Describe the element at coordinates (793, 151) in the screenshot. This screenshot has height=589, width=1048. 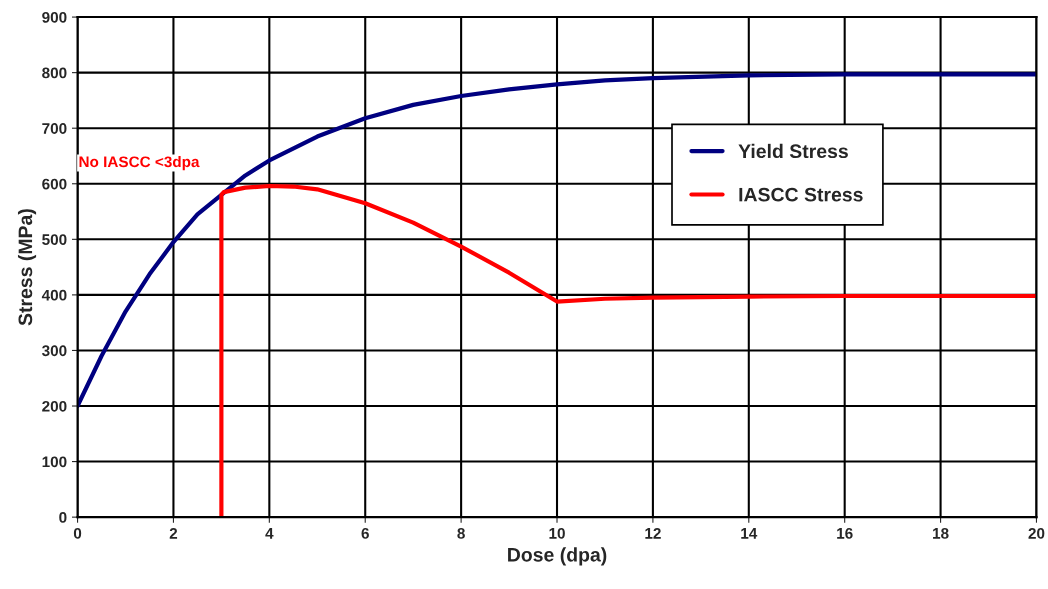
I see `legend-label: Yield Stress` at that location.